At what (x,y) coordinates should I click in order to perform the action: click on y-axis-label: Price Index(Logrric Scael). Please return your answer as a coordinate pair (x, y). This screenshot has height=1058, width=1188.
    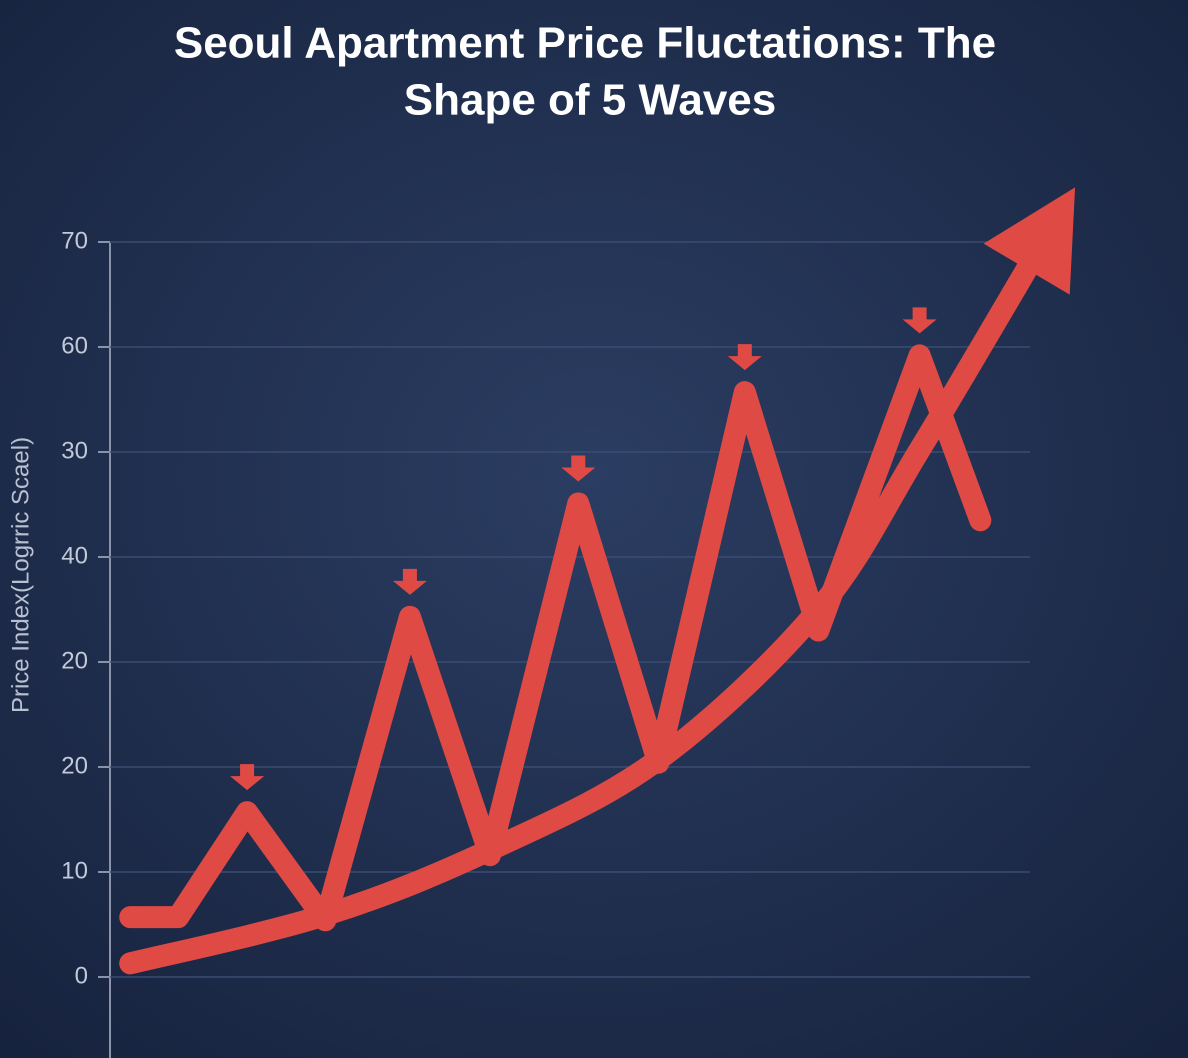
    Looking at the image, I should click on (20, 575).